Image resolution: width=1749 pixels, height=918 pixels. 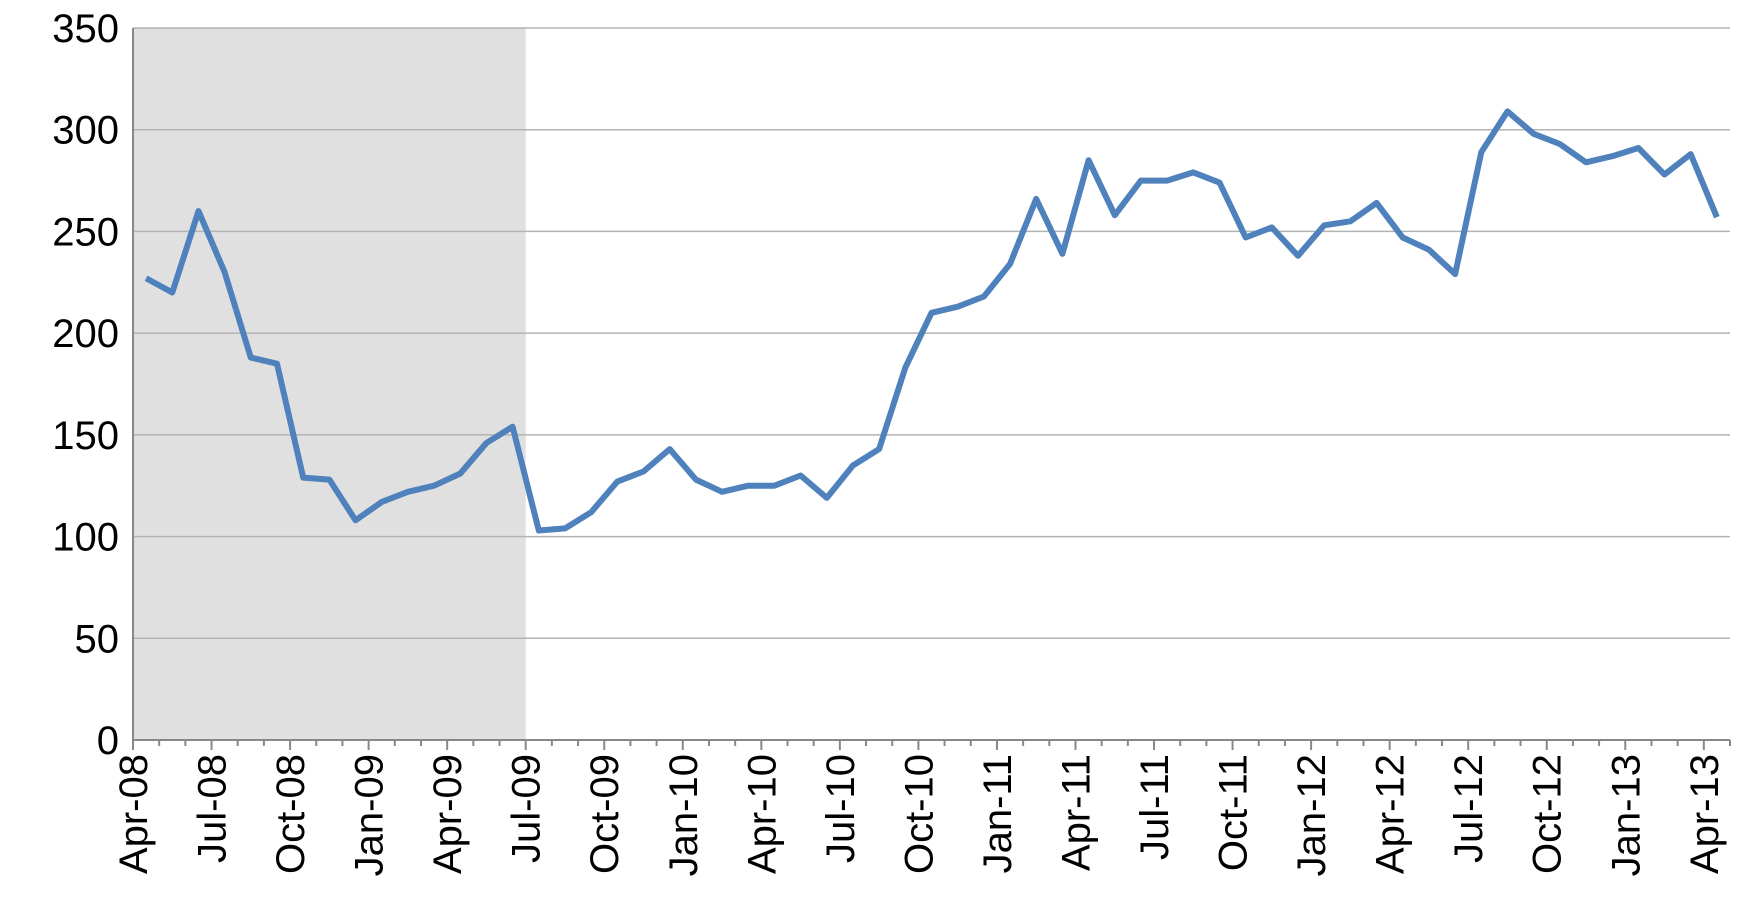 I want to click on x-tick-label: Apr-12, so click(x=1391, y=814).